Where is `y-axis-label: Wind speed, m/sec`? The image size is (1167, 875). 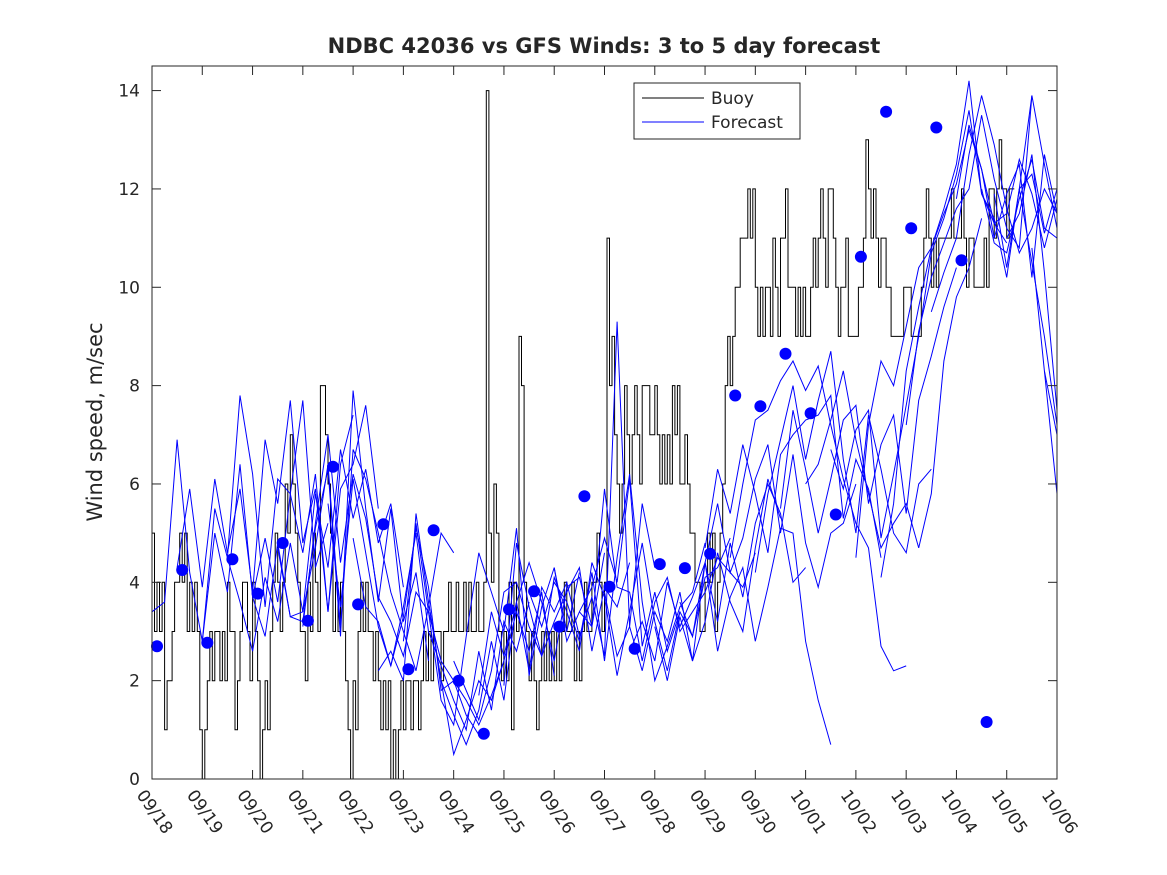 y-axis-label: Wind speed, m/sec is located at coordinates (95, 421).